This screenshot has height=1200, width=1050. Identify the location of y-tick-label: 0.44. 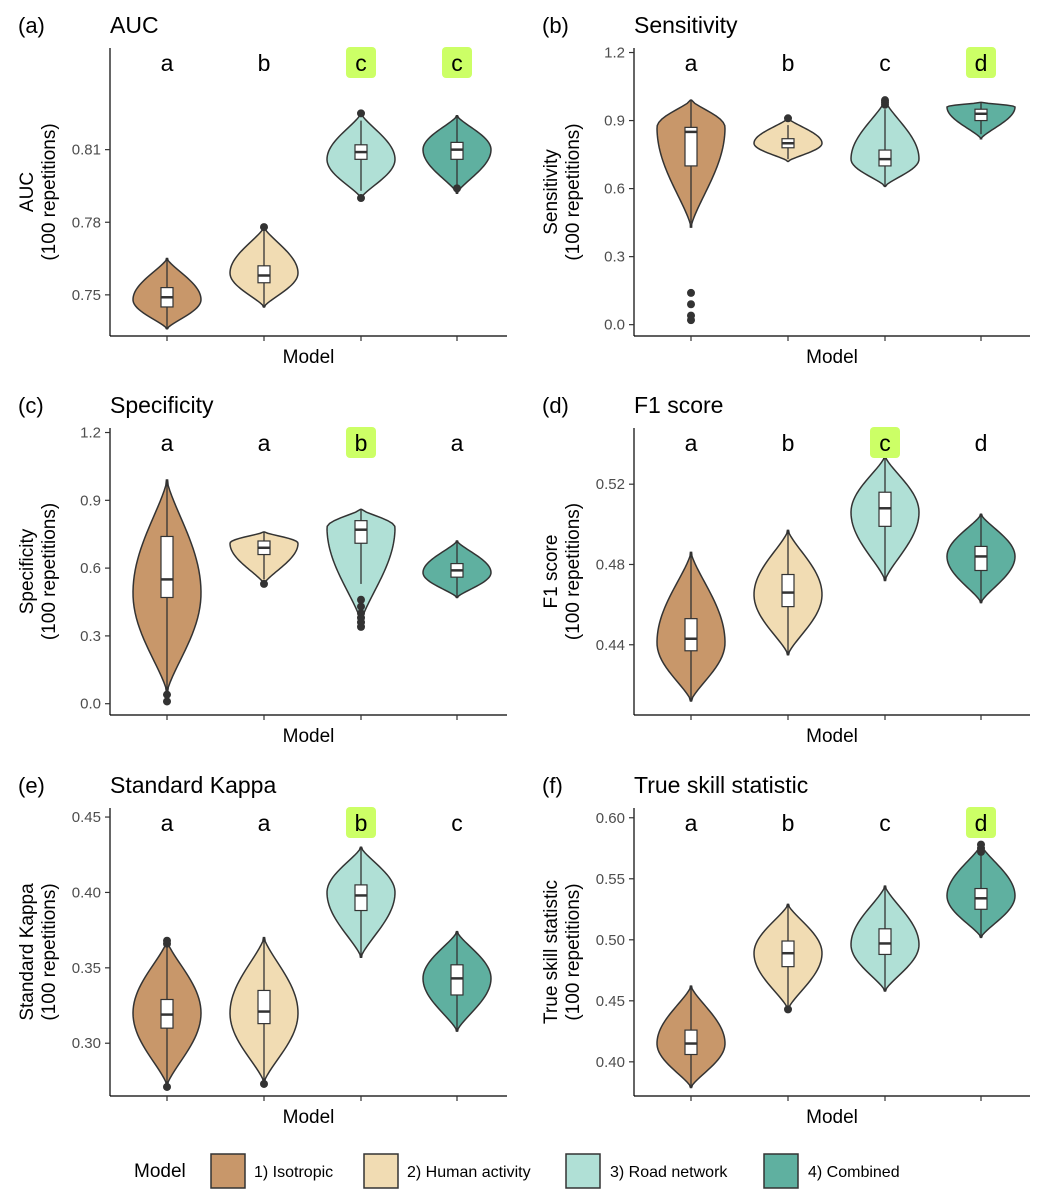
(610, 645).